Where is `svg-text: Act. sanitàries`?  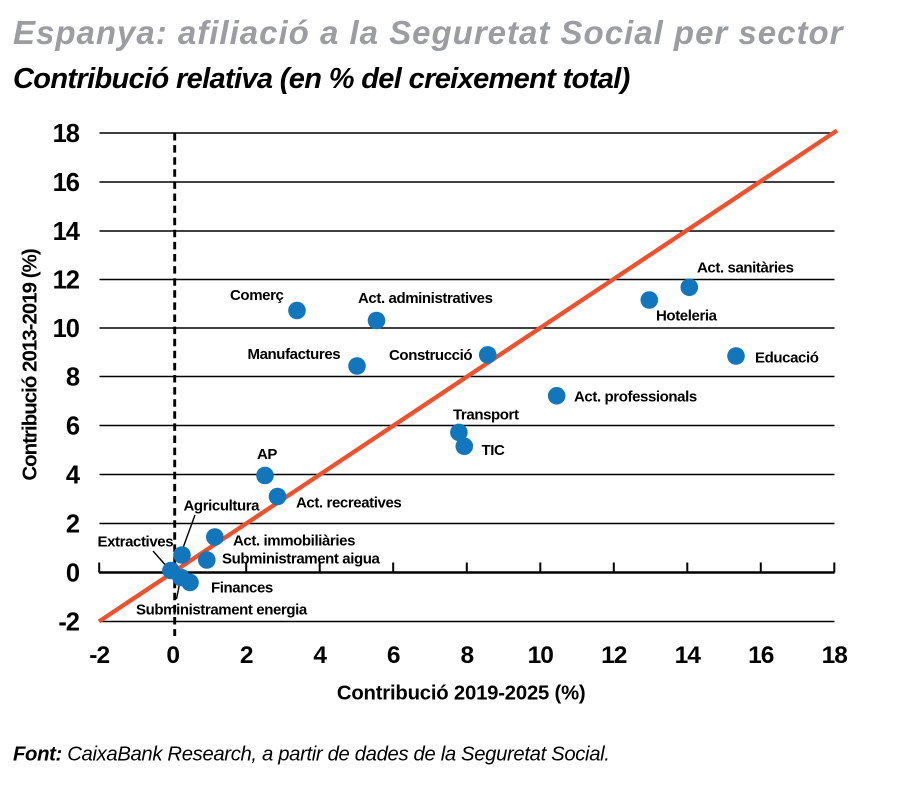 svg-text: Act. sanitàries is located at coordinates (745, 268).